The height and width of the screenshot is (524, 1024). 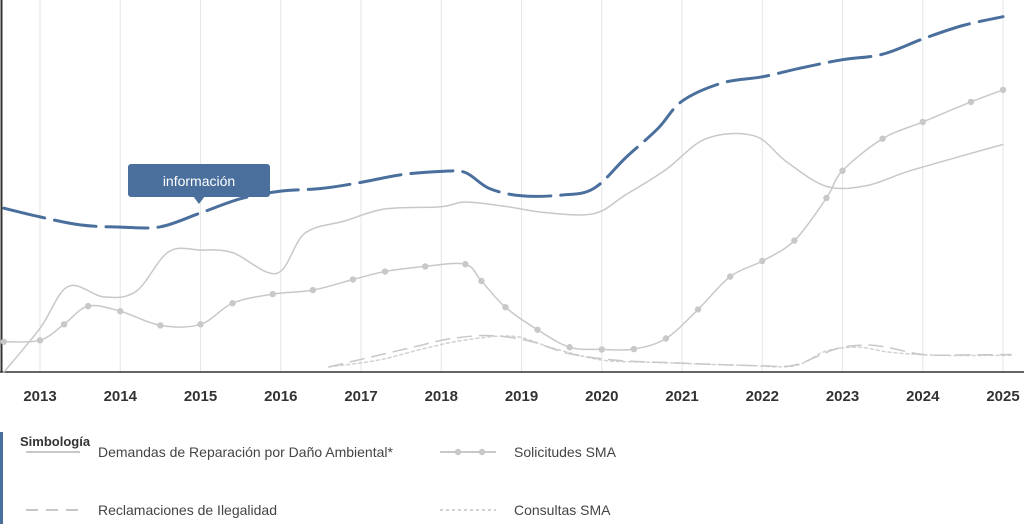 I want to click on x-tick-label: 2017, so click(x=360, y=396).